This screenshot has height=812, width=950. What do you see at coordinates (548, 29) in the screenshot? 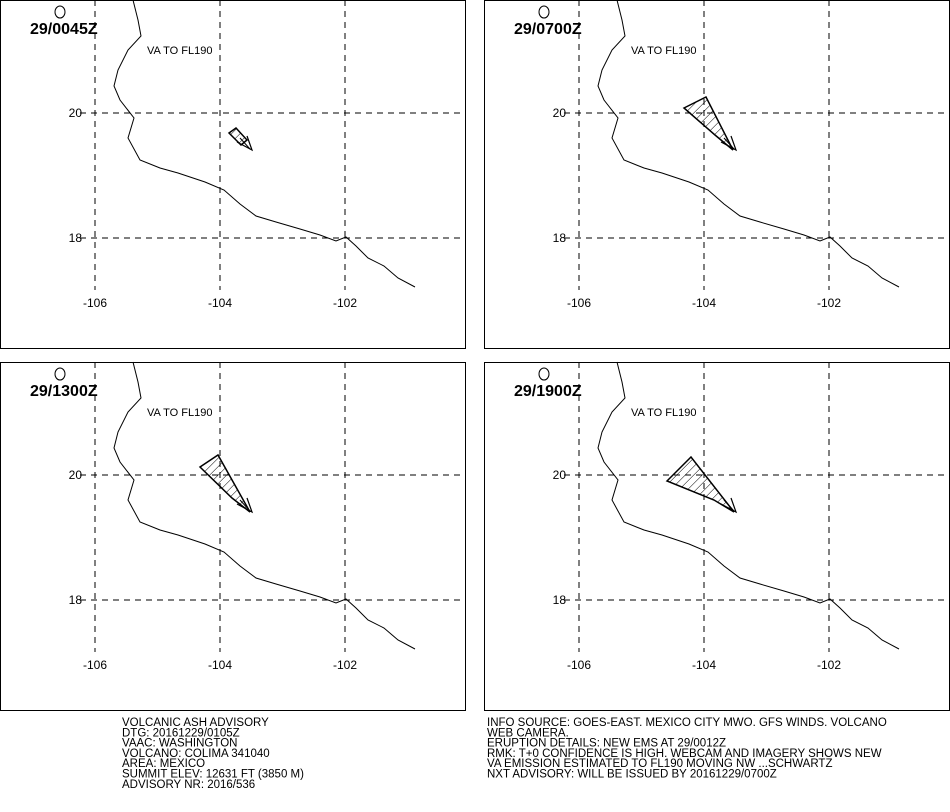
I see `valid-time: 29/0700Z` at bounding box center [548, 29].